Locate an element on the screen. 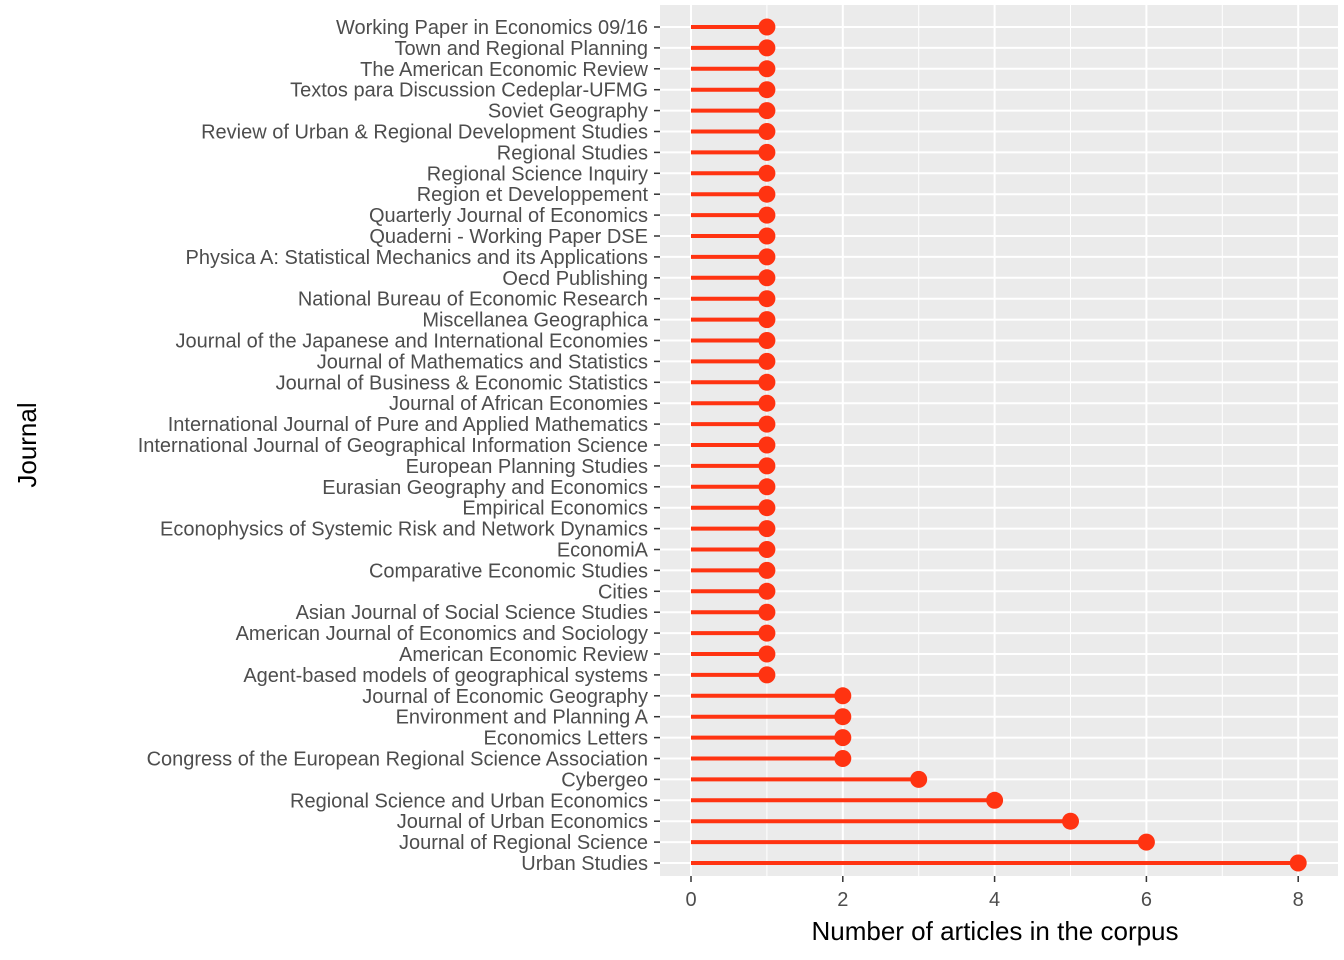 The height and width of the screenshot is (960, 1344). y-tick-label: Cities is located at coordinates (623, 592).